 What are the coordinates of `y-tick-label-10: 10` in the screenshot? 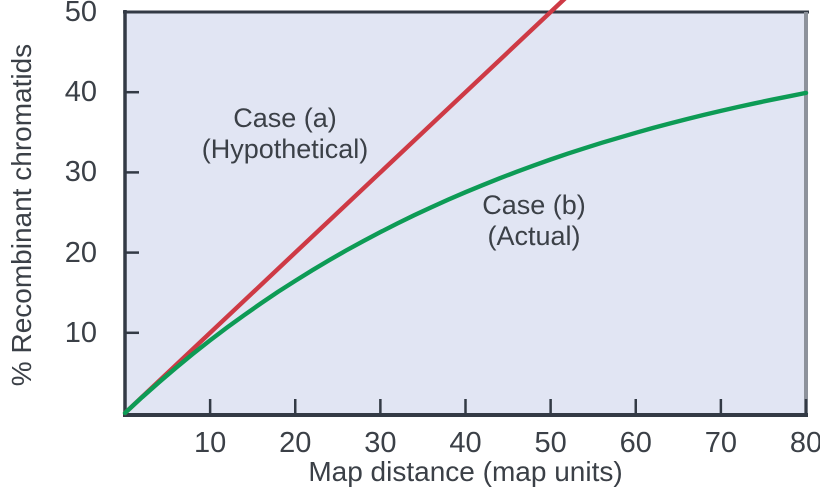 It's located at (80, 332).